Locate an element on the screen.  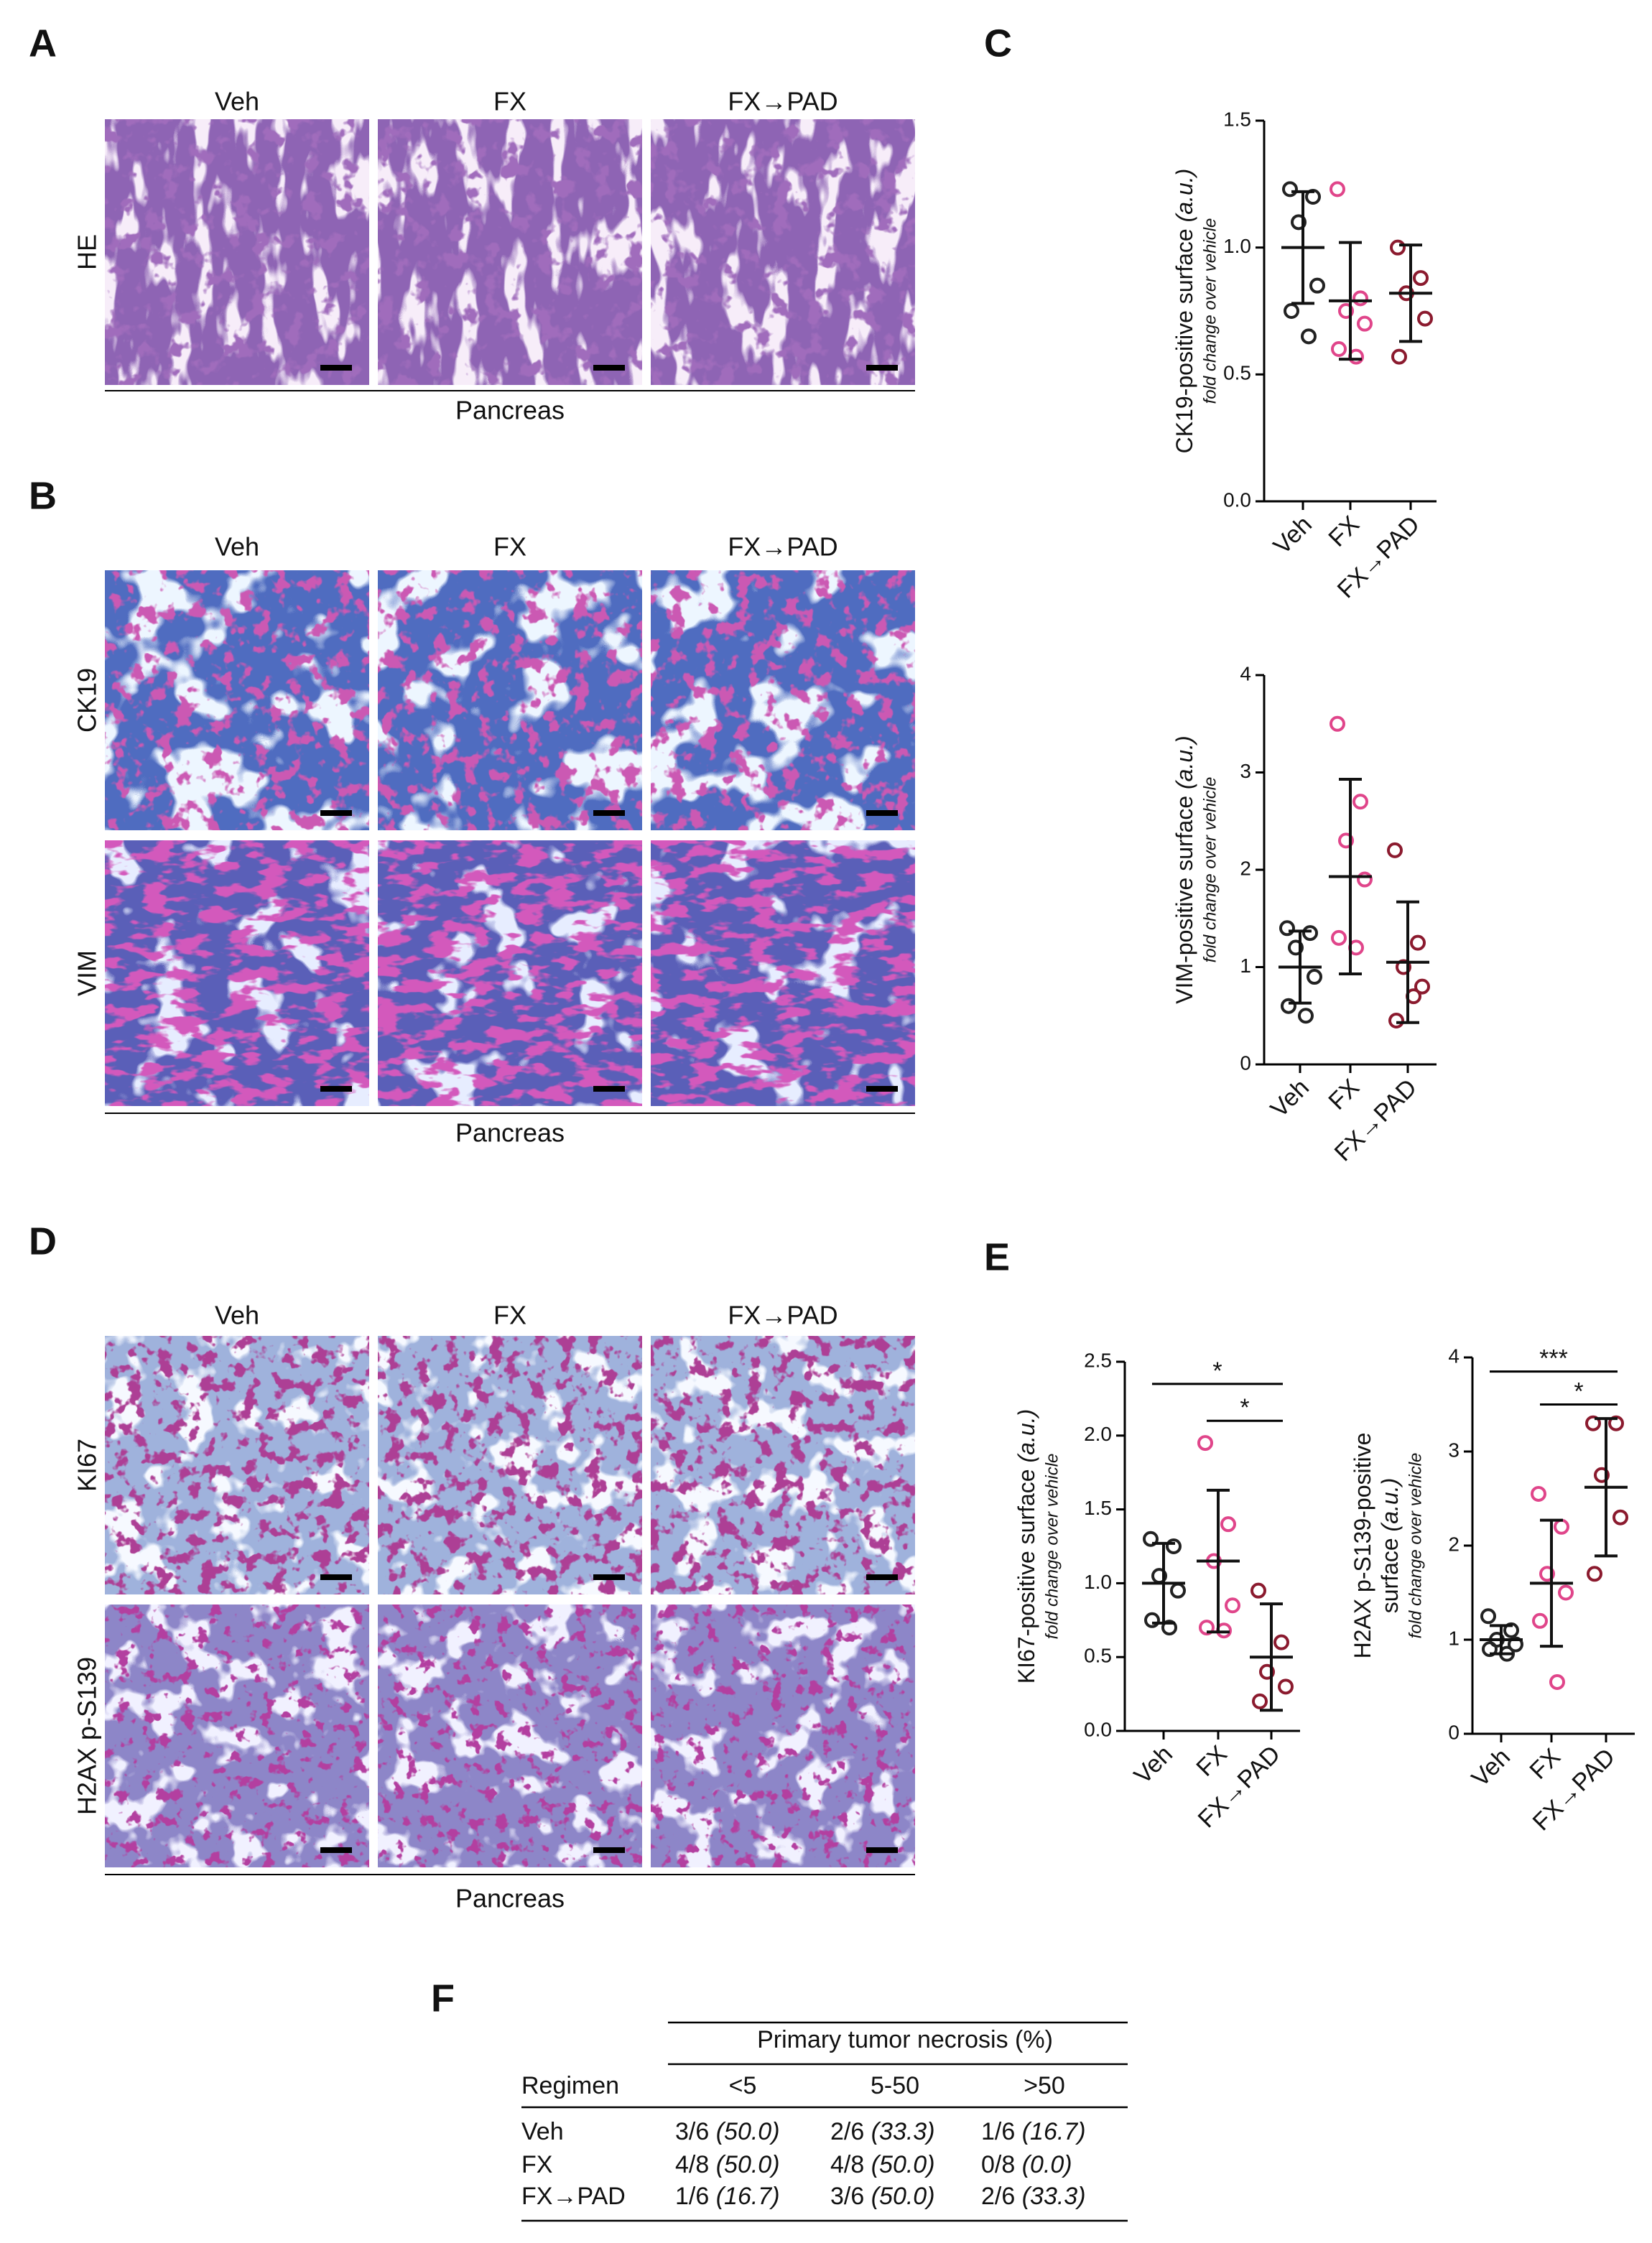
x-tick-label: FX is located at coordinates (1545, 1764).